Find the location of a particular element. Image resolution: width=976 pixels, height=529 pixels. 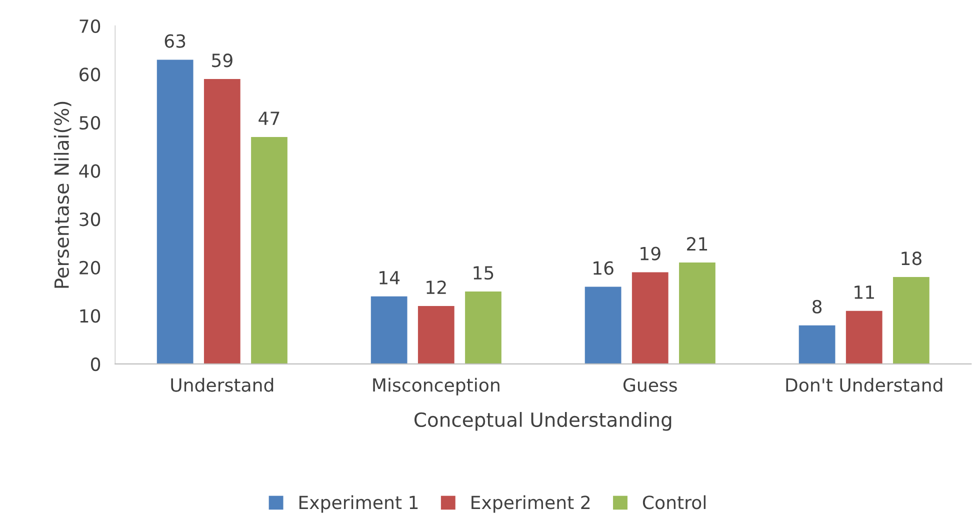

x-tick-label: Don't Understand is located at coordinates (864, 385).